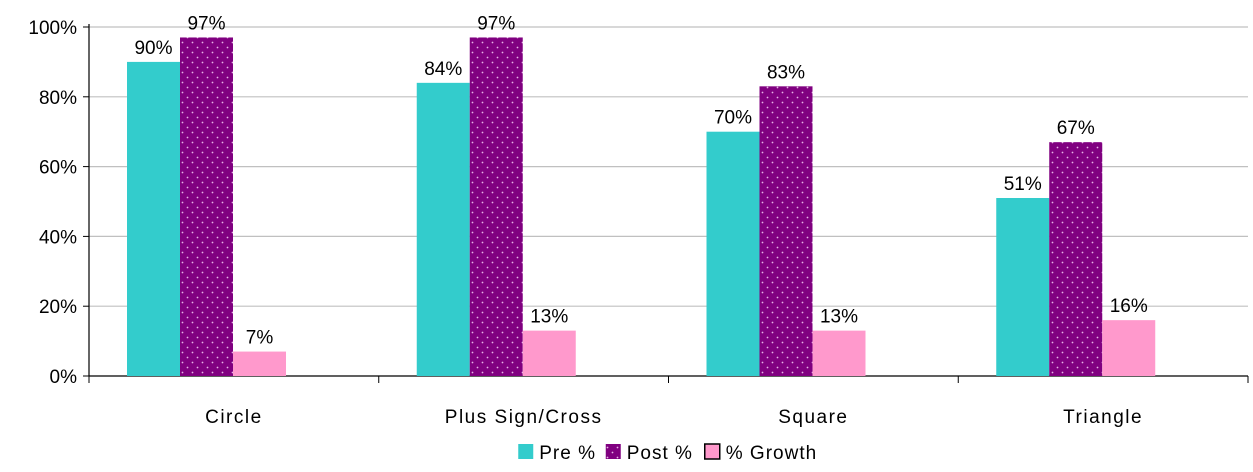  What do you see at coordinates (549, 353) in the screenshot?
I see `bar-growth-plus-sign-cross` at bounding box center [549, 353].